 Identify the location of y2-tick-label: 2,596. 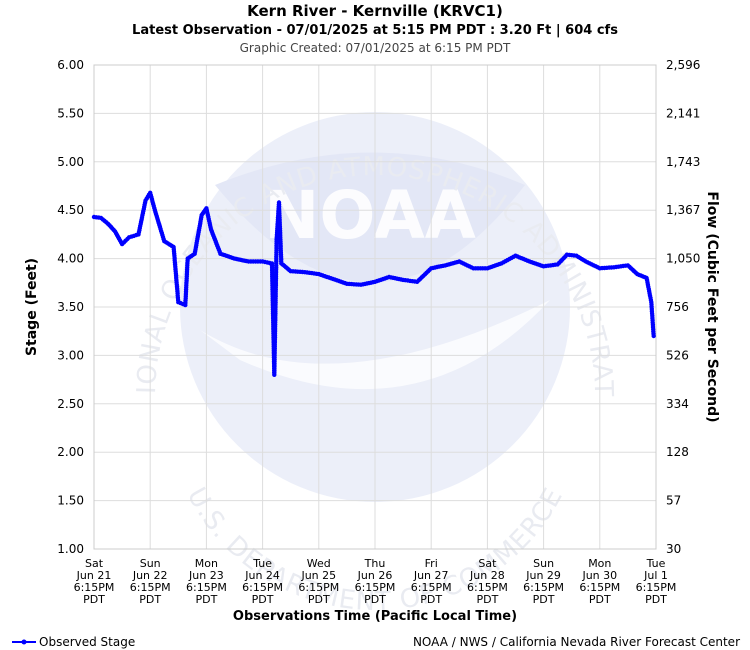
(683, 65).